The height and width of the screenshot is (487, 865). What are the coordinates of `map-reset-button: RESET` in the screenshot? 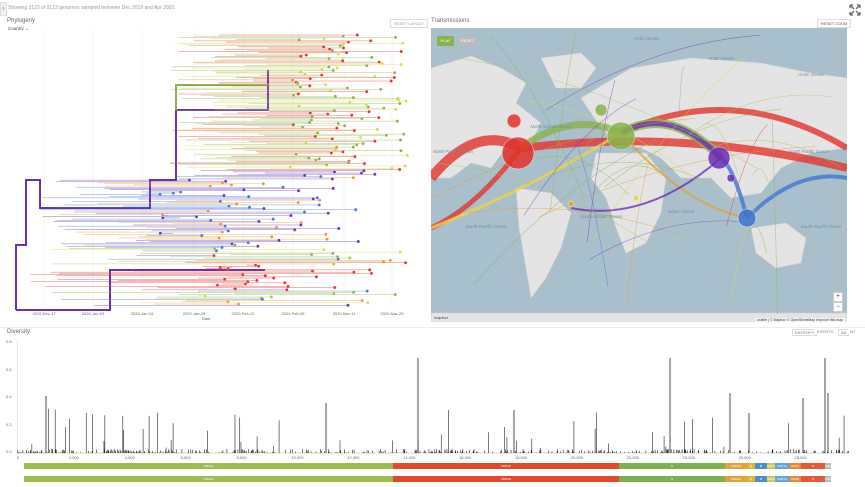 It's located at (467, 41).